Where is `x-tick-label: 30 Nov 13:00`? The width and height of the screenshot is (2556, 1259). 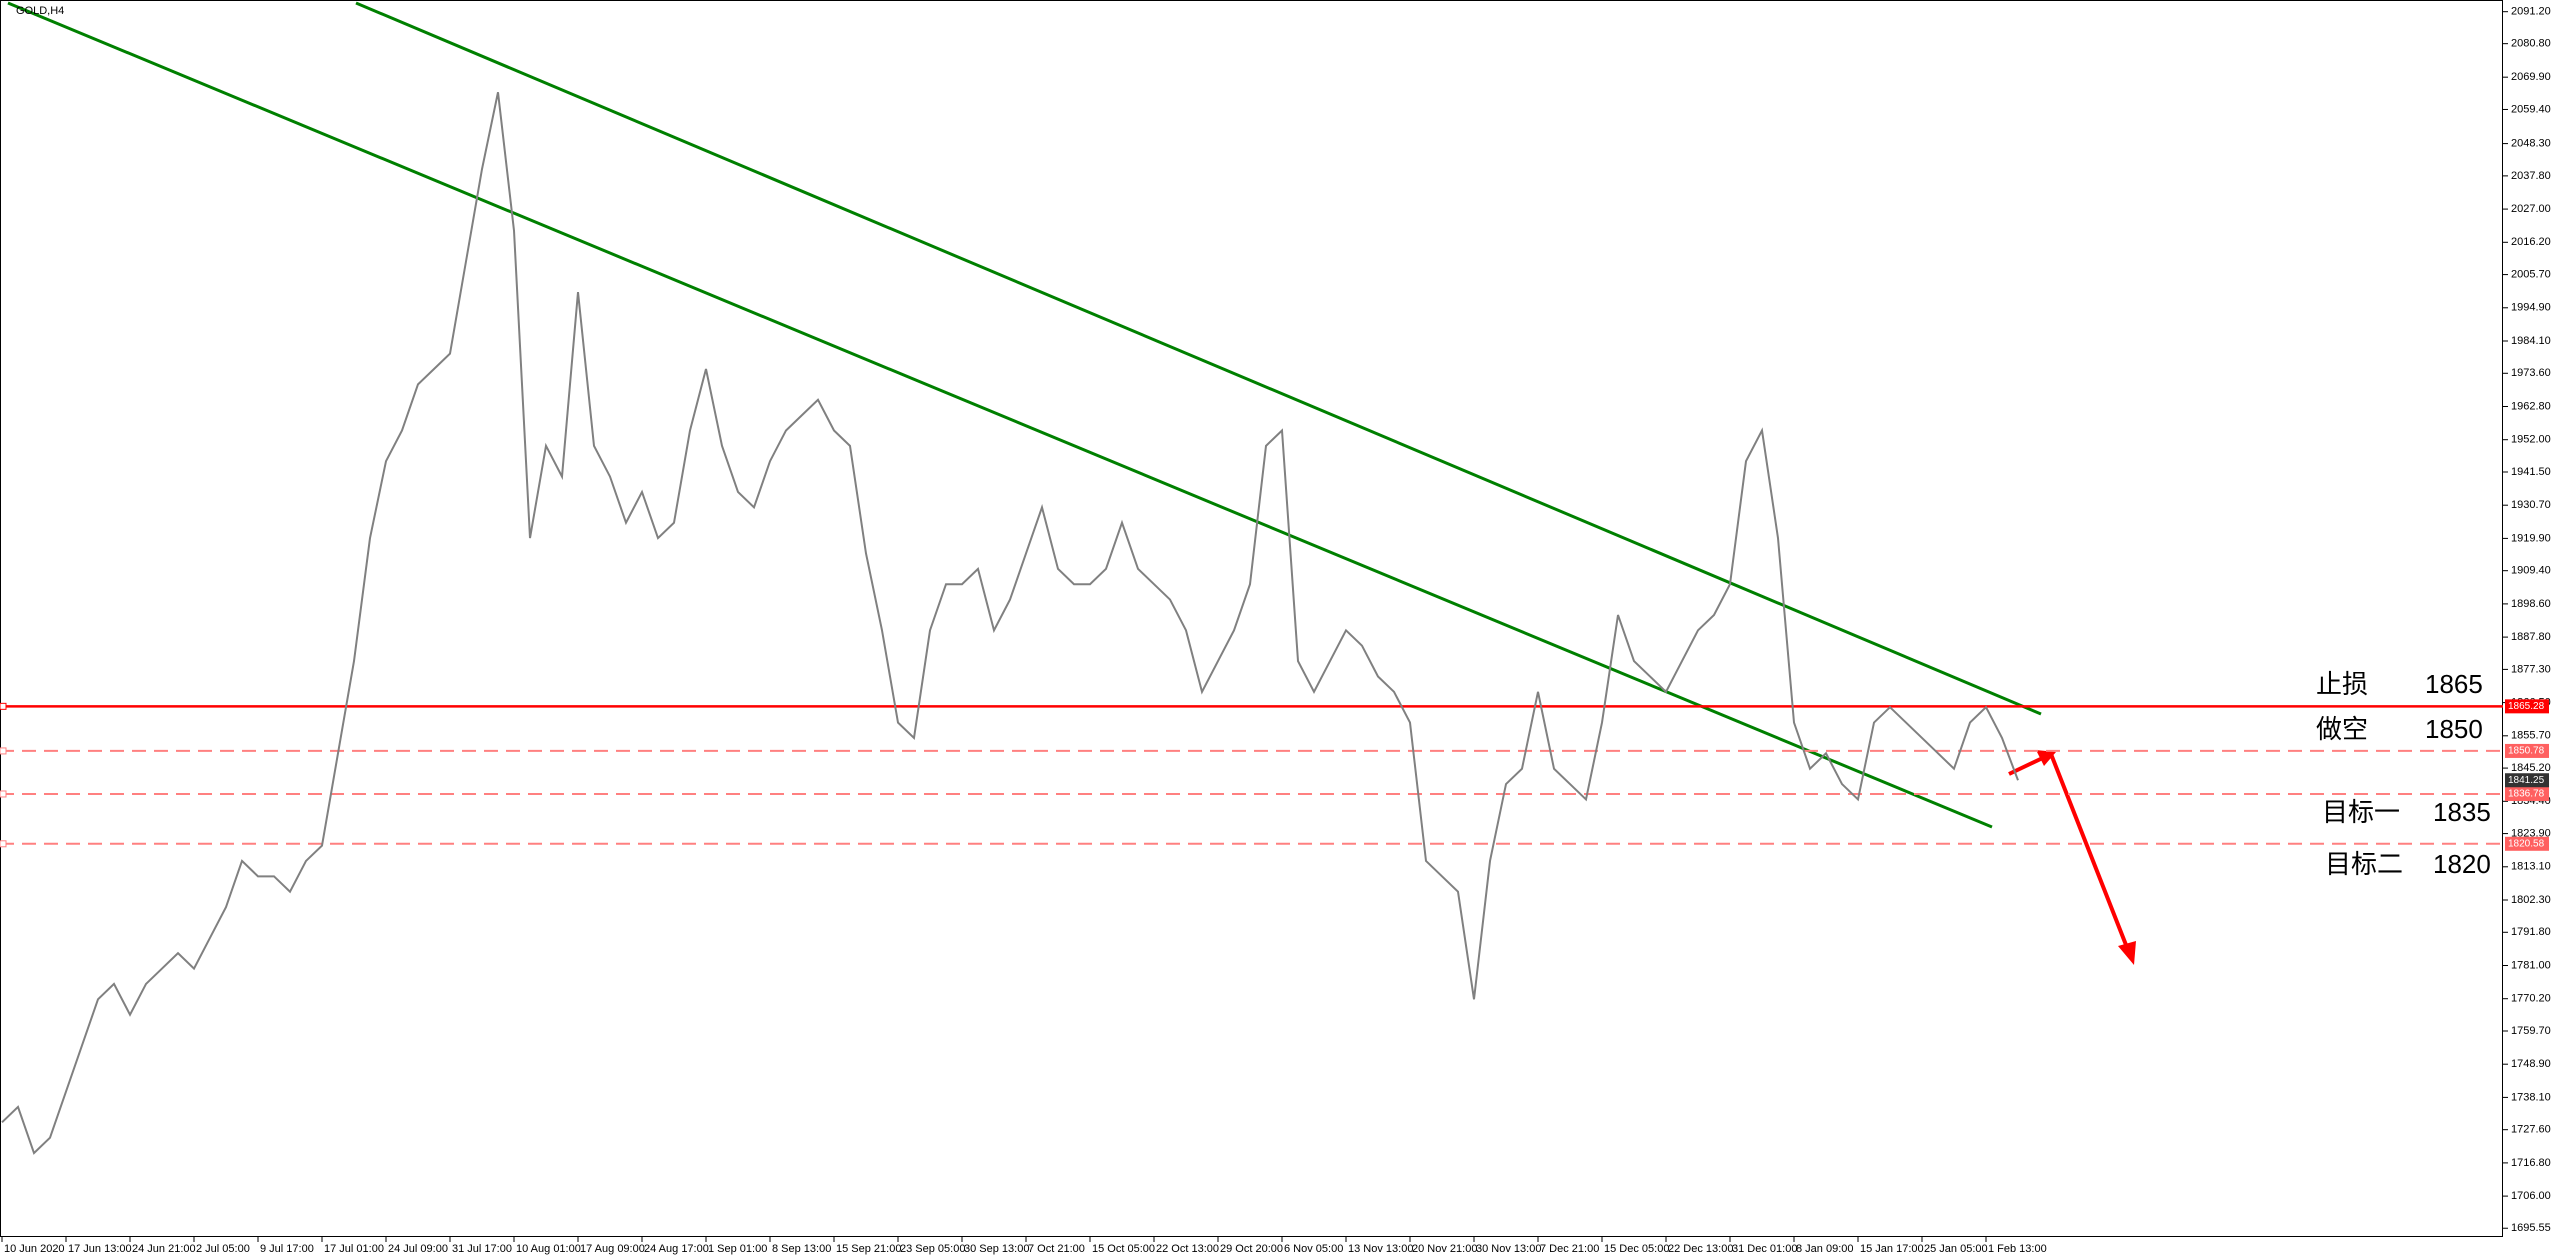
x-tick-label: 30 Nov 13:00 is located at coordinates (1508, 1249).